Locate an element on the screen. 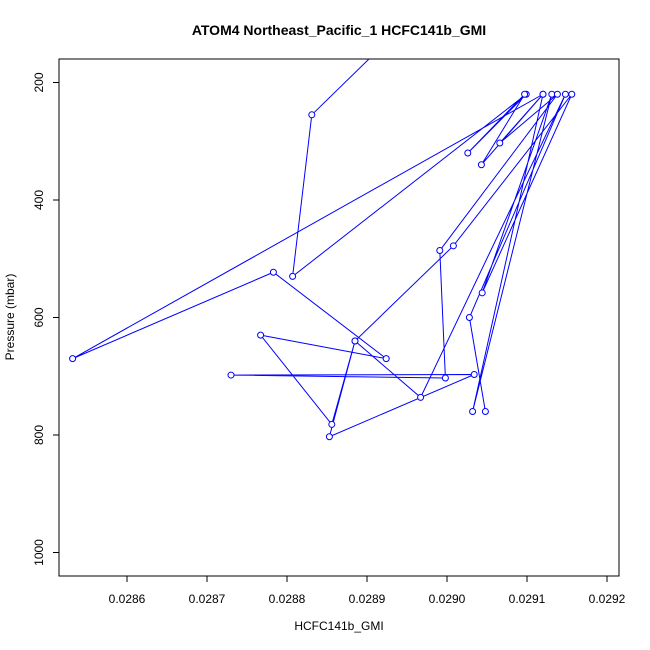 The height and width of the screenshot is (650, 650). x-tick-label: 0.0289 is located at coordinates (367, 599).